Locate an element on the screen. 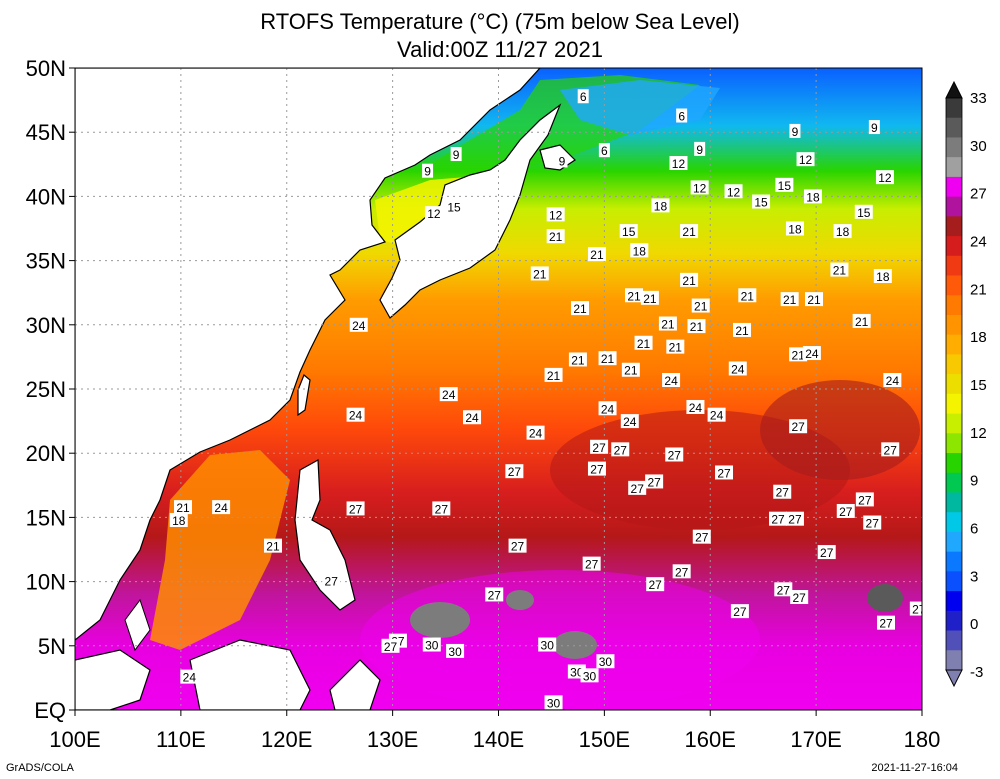  map-valid-time: Valid:00Z 11/27 2021 is located at coordinates (500, 49).